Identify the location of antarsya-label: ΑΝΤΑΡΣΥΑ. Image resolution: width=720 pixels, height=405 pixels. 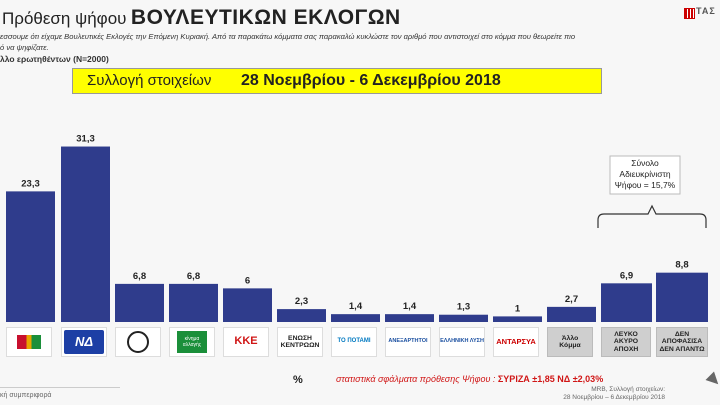
(516, 342).